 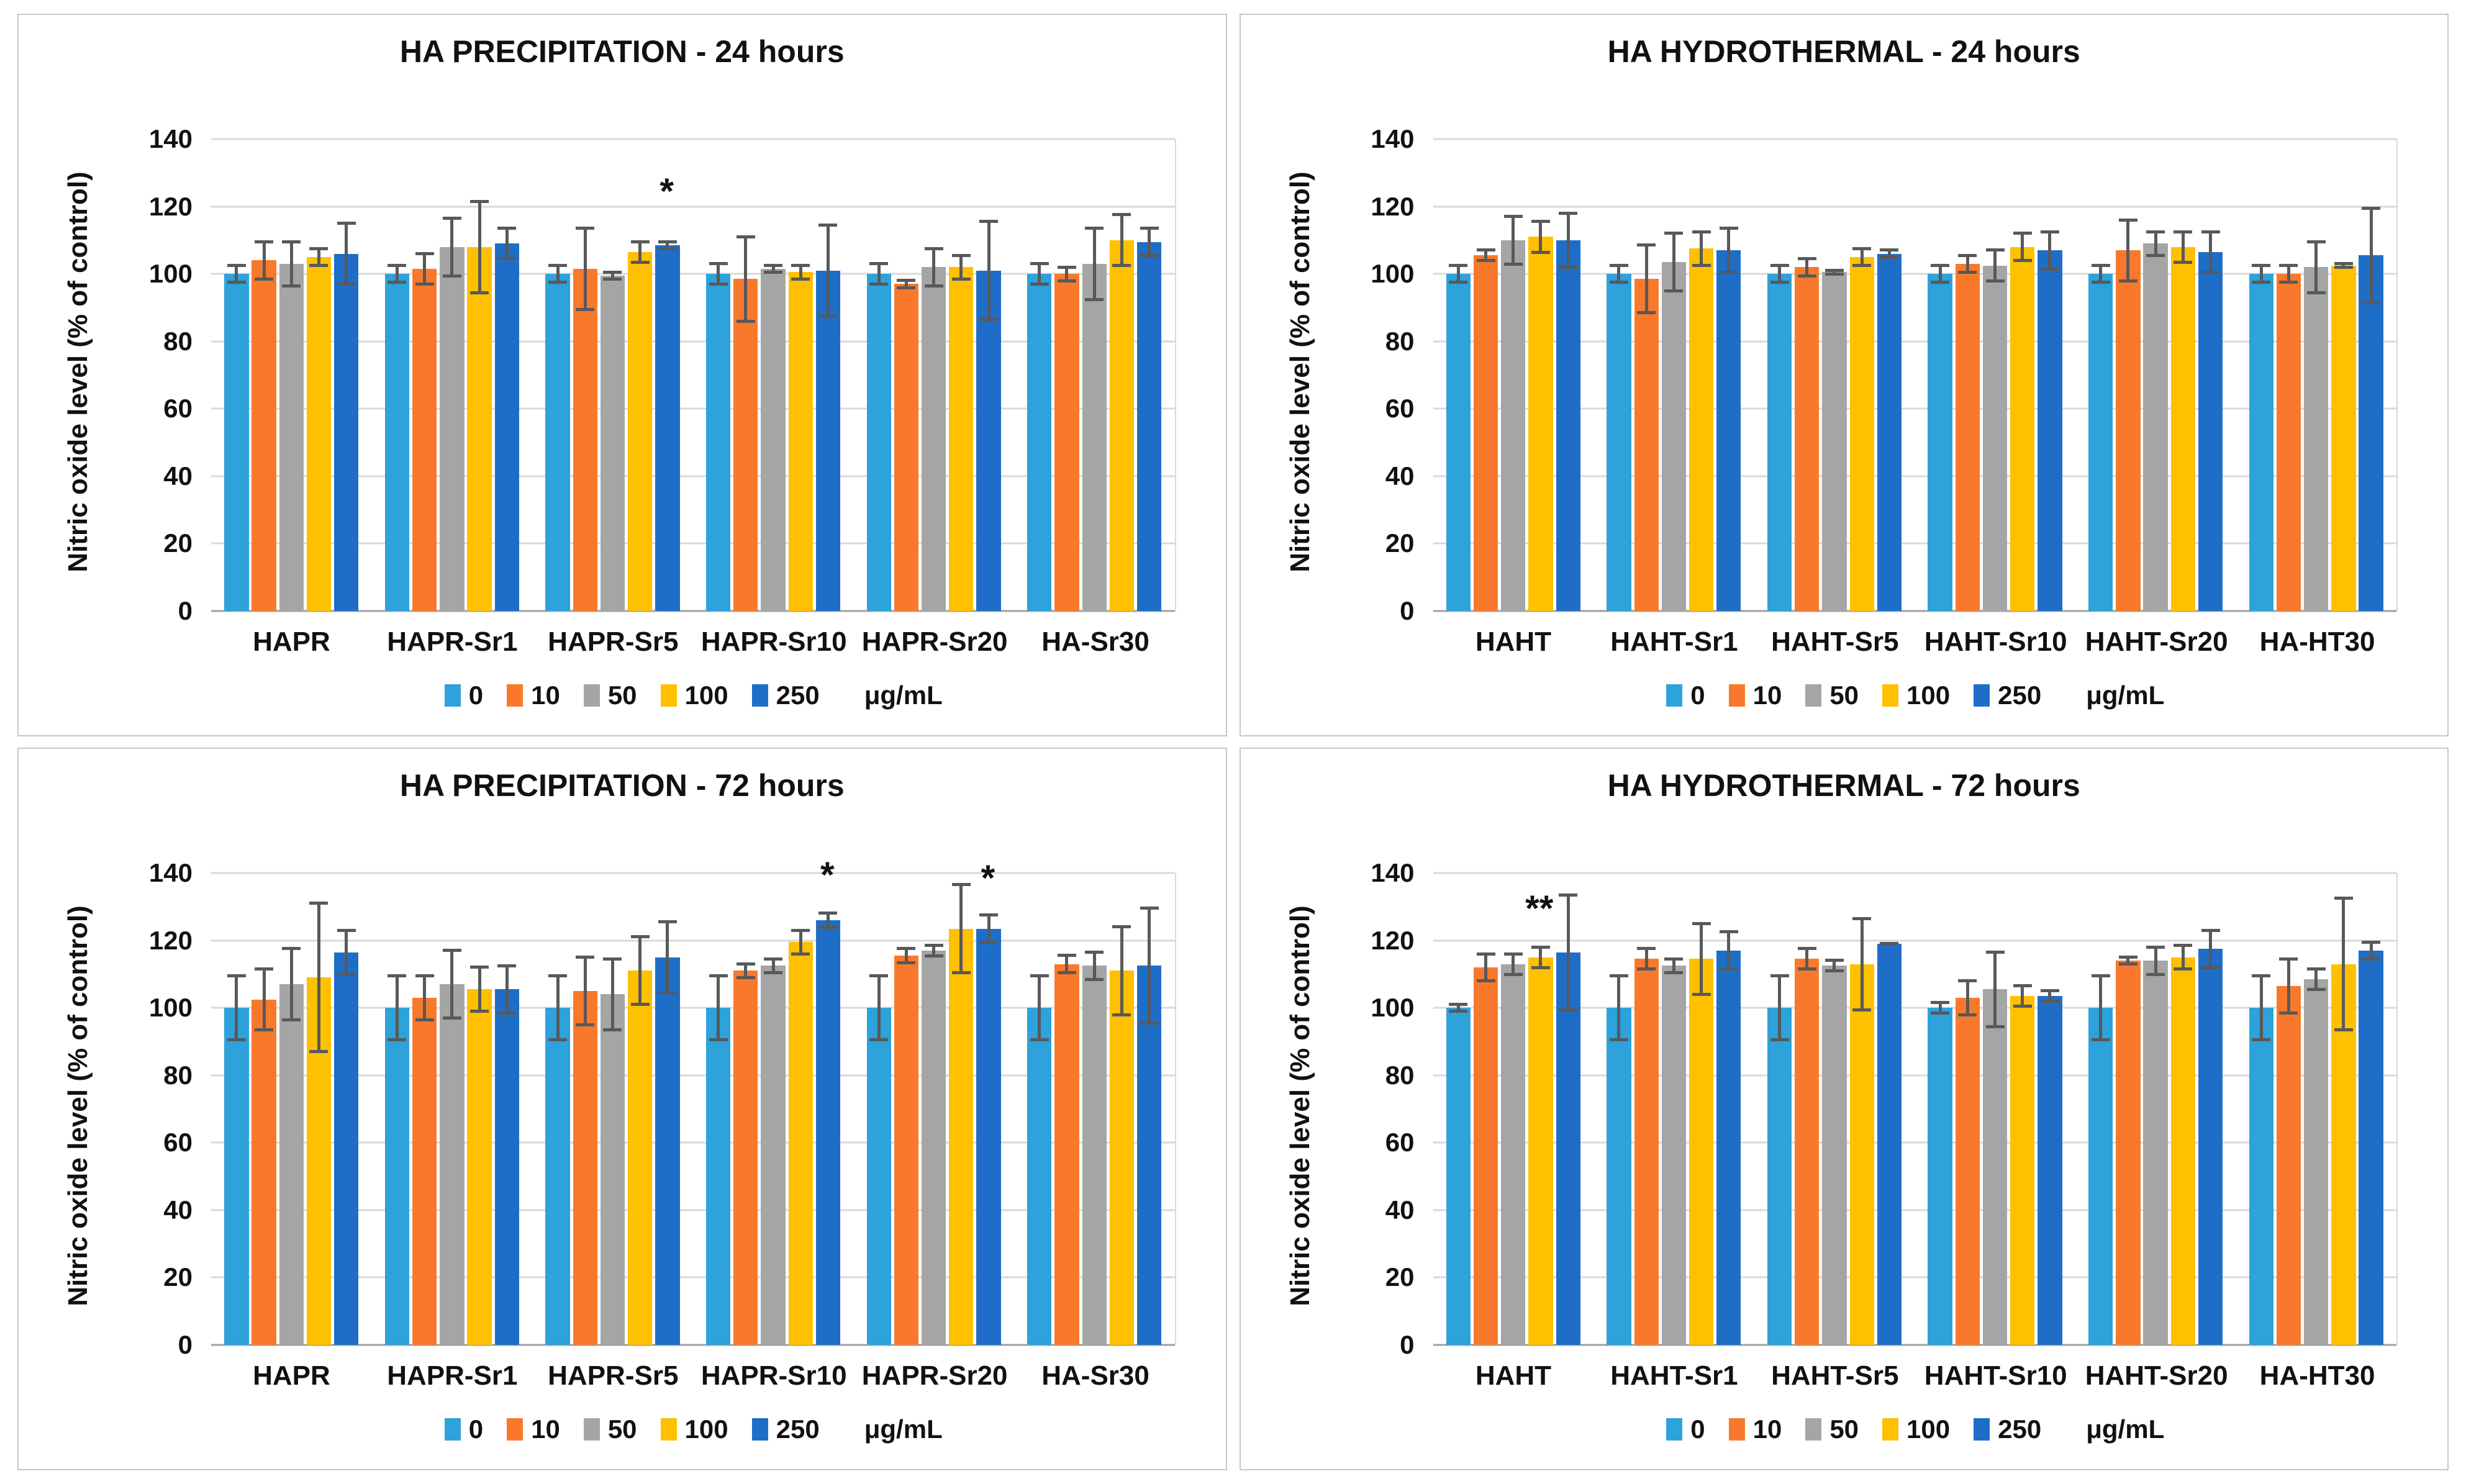 What do you see at coordinates (1674, 642) in the screenshot?
I see `x-category-label-HAHT-Sr1: HAHT-Sr1` at bounding box center [1674, 642].